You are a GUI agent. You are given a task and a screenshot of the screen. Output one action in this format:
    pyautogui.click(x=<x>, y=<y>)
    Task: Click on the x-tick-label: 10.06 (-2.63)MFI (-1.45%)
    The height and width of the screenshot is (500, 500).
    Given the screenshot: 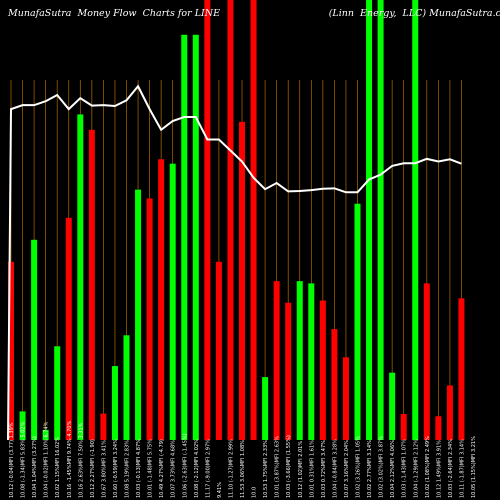 What is the action you would take?
    pyautogui.click(x=185, y=465)
    